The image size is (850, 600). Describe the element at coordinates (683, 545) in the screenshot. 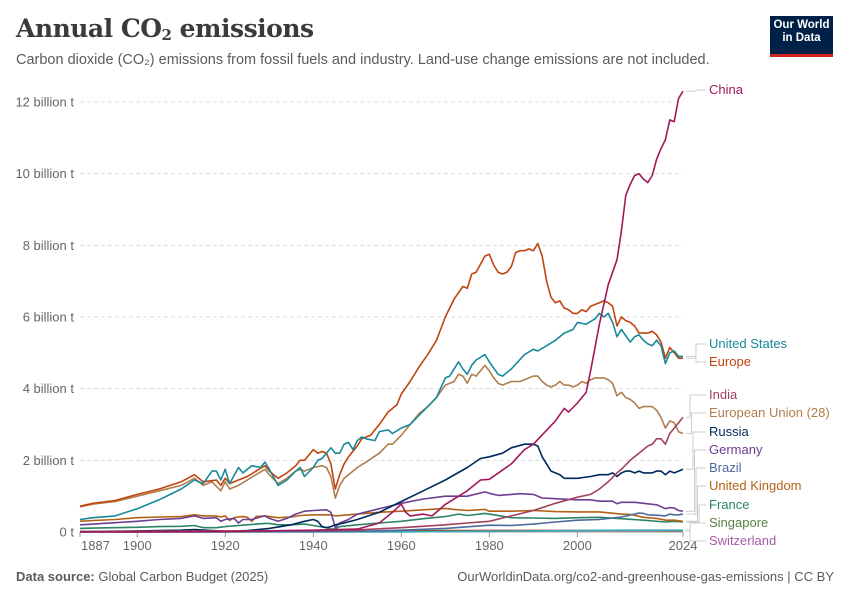

I see `x-tick-label: 2024` at that location.